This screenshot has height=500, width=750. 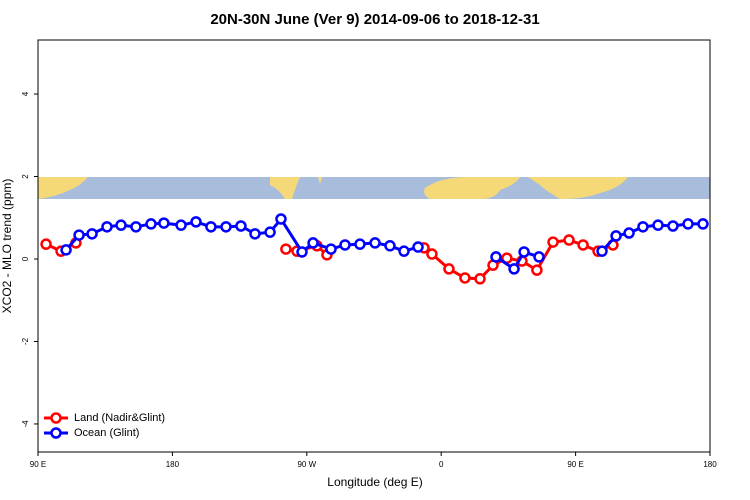 I want to click on map-strip, so click(x=374, y=188).